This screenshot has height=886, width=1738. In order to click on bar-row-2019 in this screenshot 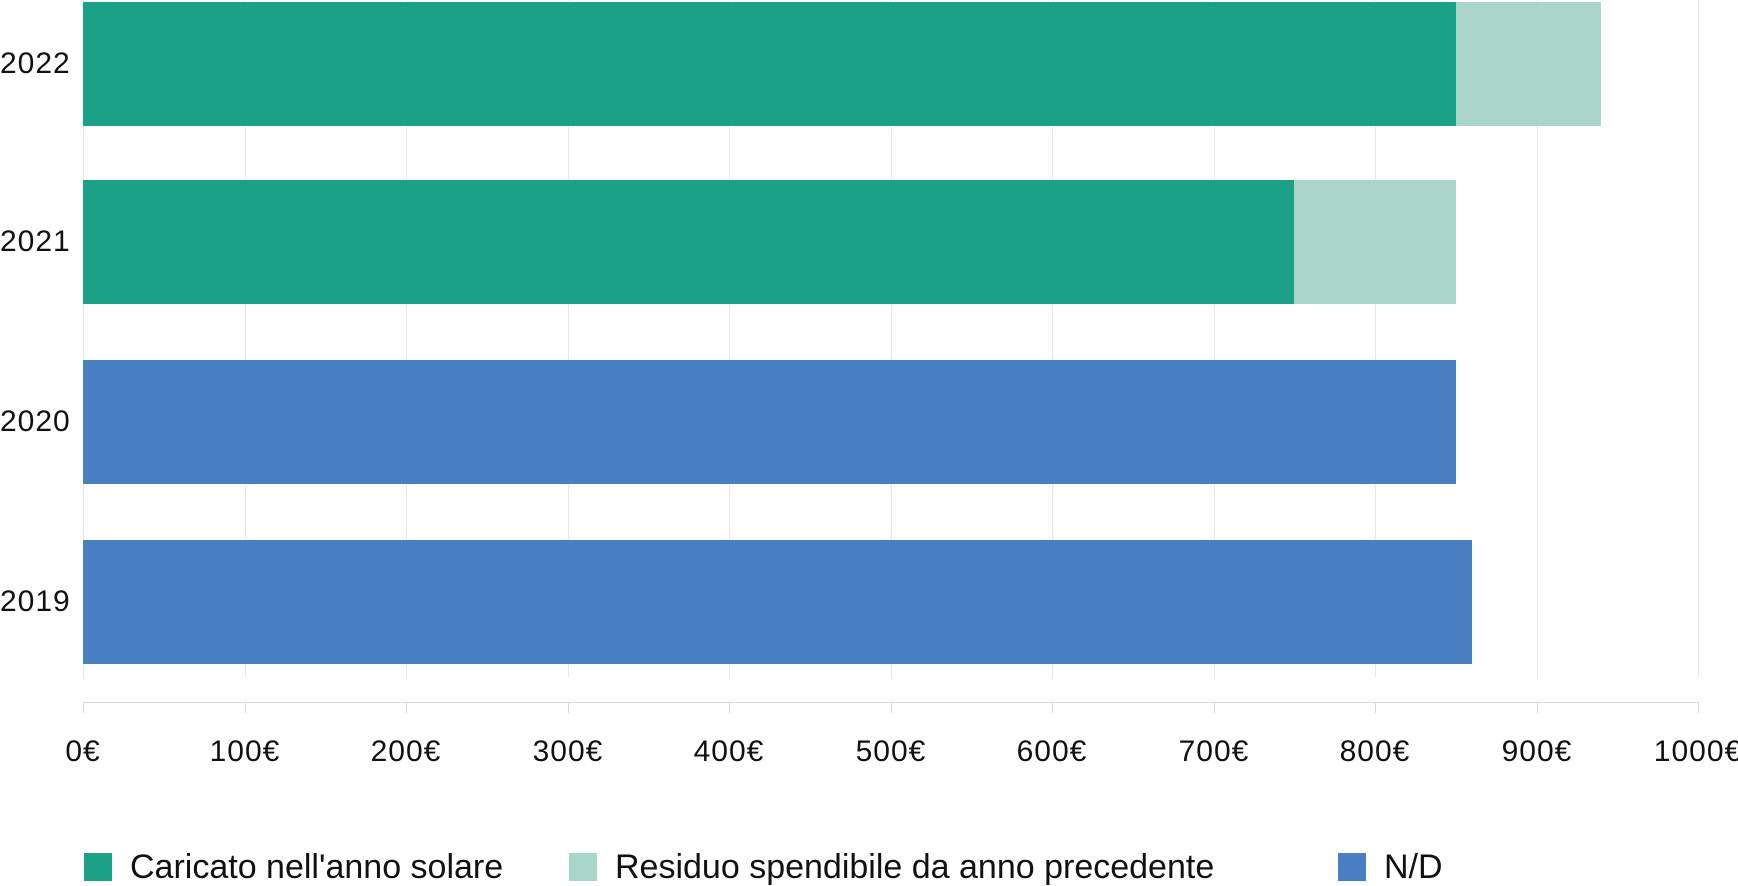, I will do `click(777, 602)`.